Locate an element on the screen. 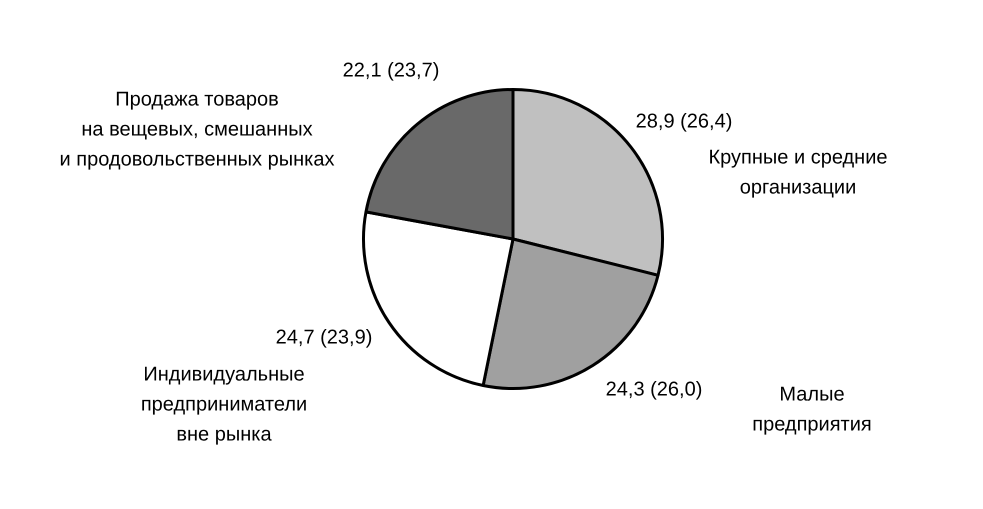 This screenshot has width=983, height=509. slice-label: Крупные и средние организации is located at coordinates (798, 172).